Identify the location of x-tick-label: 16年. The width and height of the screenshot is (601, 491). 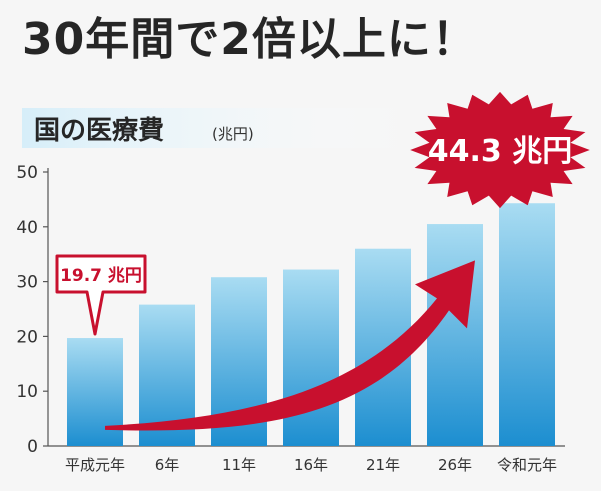
(311, 465).